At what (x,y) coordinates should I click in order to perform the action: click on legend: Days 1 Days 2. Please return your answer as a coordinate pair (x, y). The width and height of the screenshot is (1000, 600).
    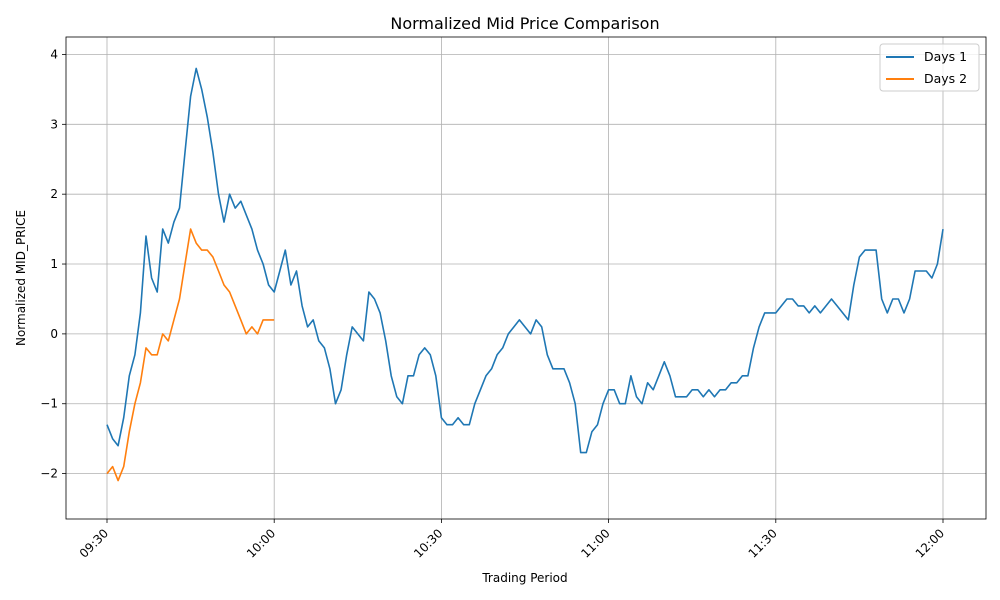
    Looking at the image, I should click on (929, 67).